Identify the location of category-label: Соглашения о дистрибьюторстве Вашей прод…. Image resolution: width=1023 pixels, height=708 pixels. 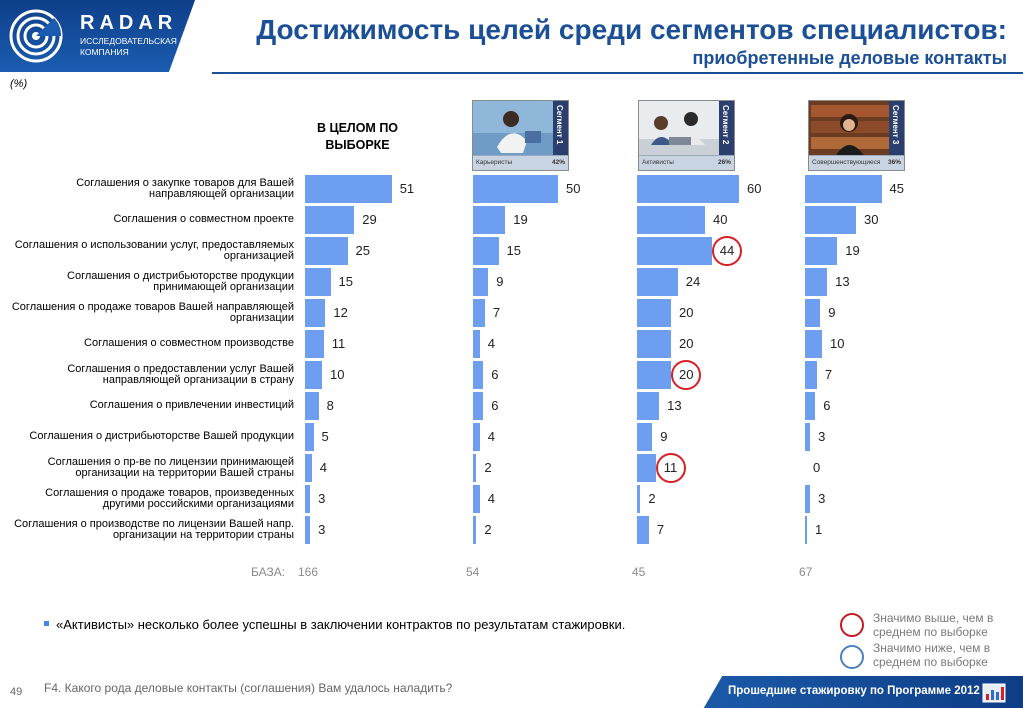
(161, 436).